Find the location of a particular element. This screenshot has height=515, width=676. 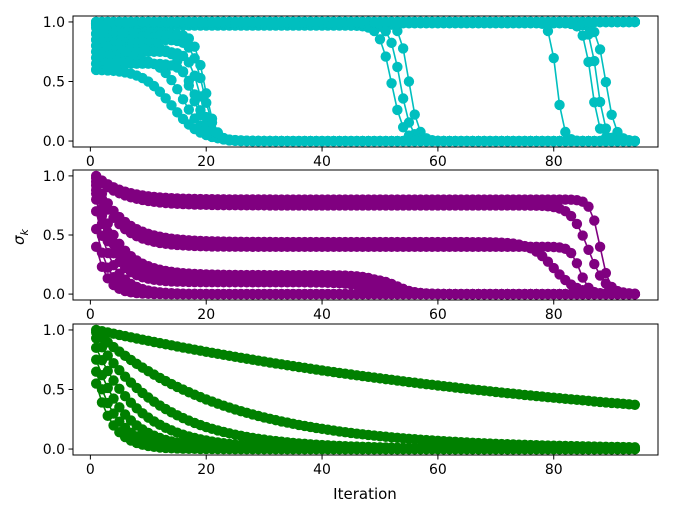

y-axis-label: σk is located at coordinates (20, 236).